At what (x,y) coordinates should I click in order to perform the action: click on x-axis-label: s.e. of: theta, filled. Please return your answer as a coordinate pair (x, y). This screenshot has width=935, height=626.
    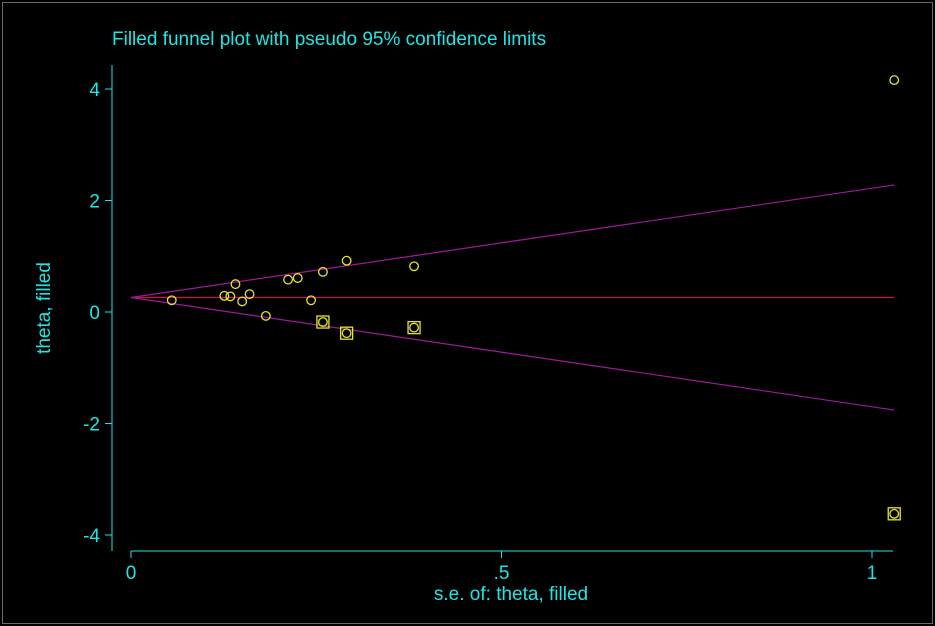
    Looking at the image, I should click on (511, 594).